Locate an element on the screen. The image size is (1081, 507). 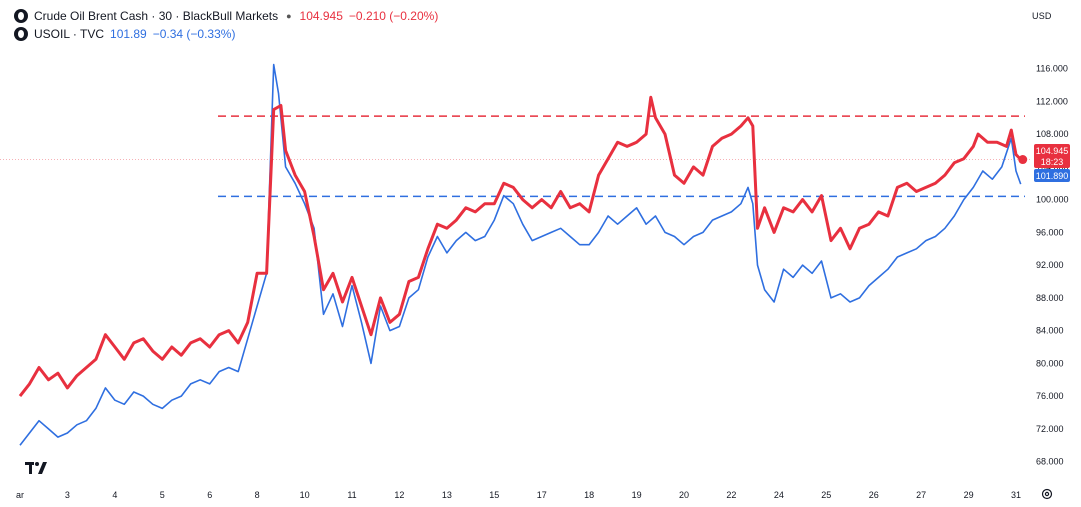
x-tick-label: 18 is located at coordinates (589, 495).